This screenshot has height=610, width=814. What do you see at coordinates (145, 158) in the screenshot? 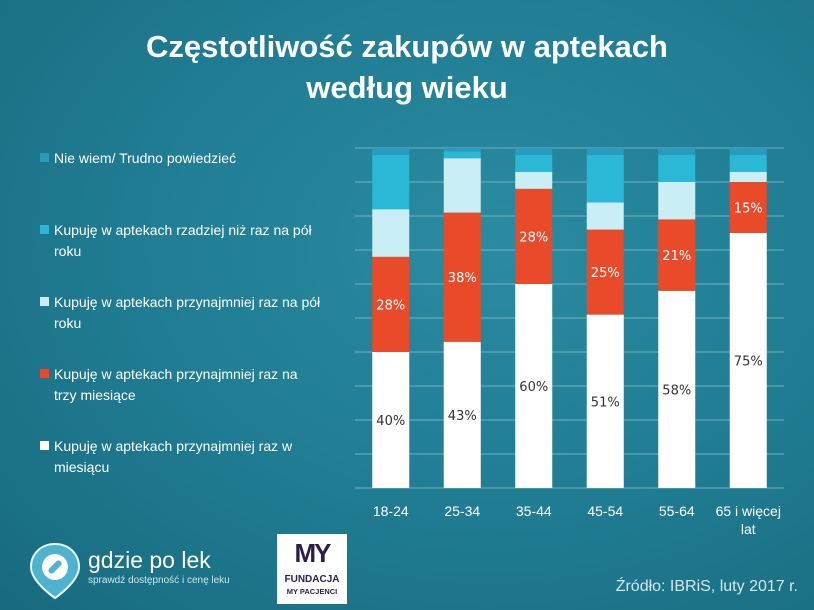
I see `legend-label: Nie wiem/ Trudno powiedzieć` at bounding box center [145, 158].